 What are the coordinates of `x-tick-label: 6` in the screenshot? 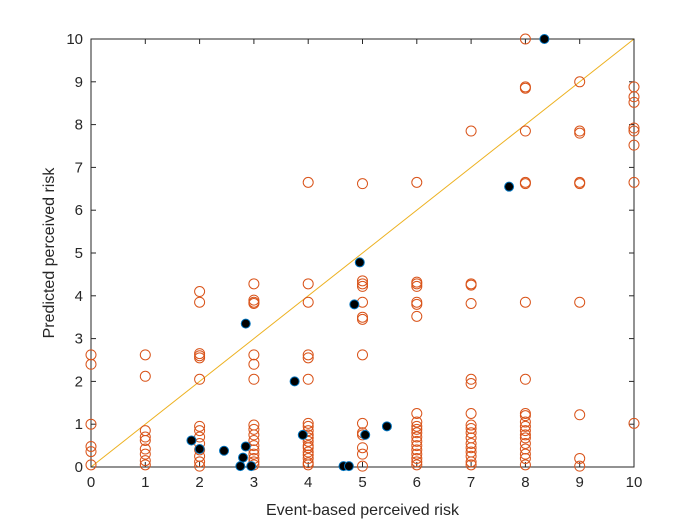 It's located at (417, 482).